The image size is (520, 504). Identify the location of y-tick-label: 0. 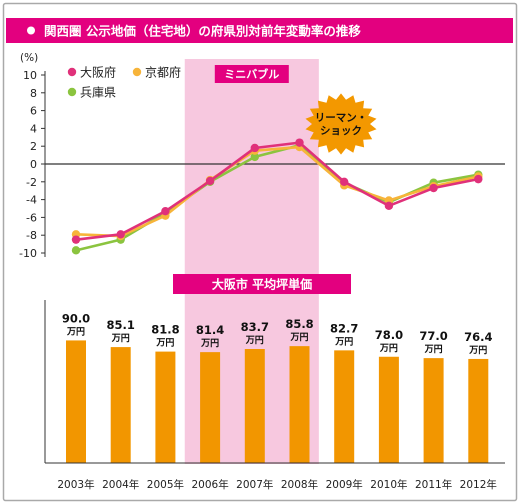
(33, 164).